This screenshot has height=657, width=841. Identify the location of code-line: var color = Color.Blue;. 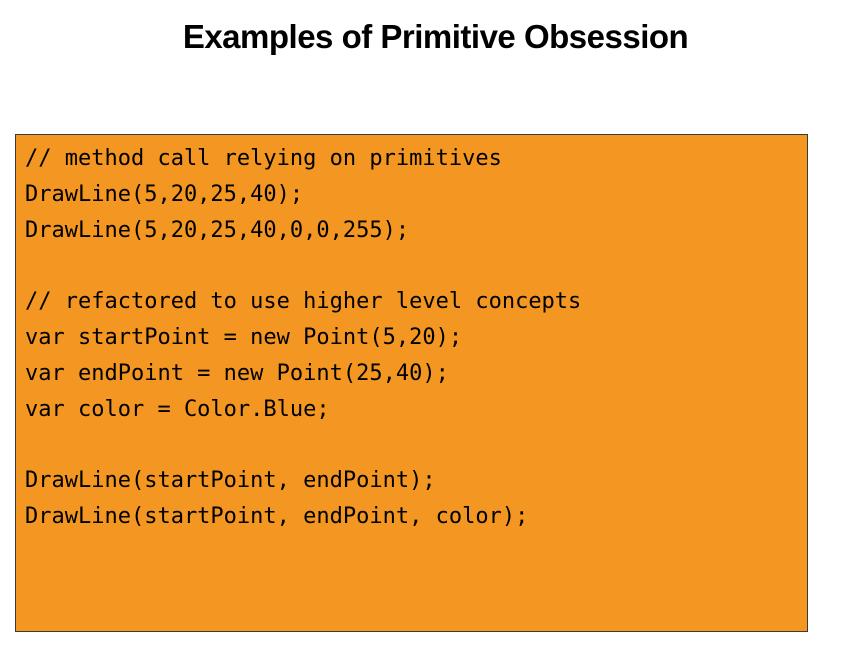
(177, 409).